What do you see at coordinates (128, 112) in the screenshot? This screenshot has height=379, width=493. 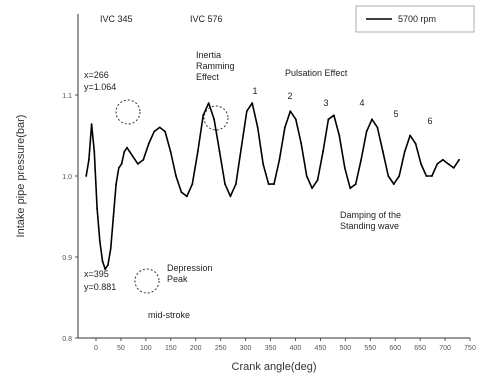 I see `highlight-circle-peak` at bounding box center [128, 112].